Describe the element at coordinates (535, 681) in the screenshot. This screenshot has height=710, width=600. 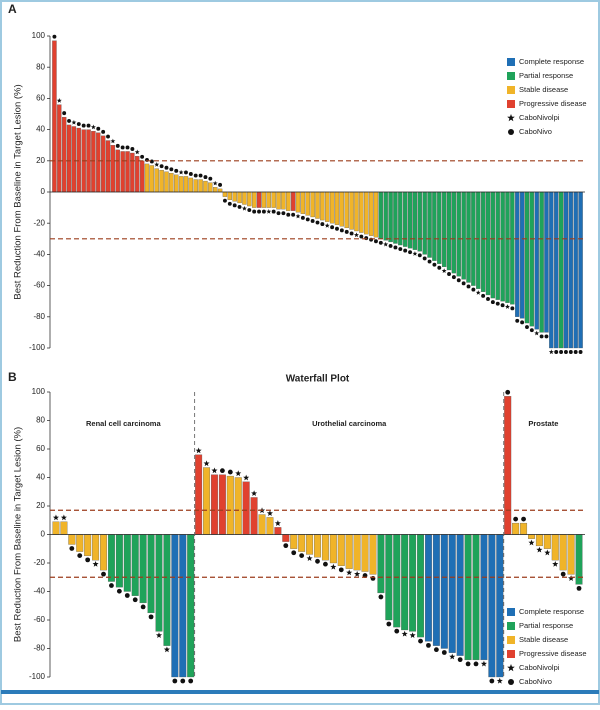
I see `legend-label: CaboNivo` at that location.